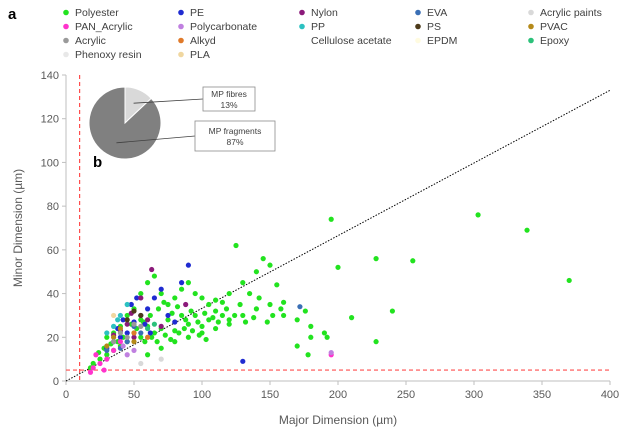 Image resolution: width=621 pixels, height=429 pixels. I want to click on series-pvac, so click(120, 337).